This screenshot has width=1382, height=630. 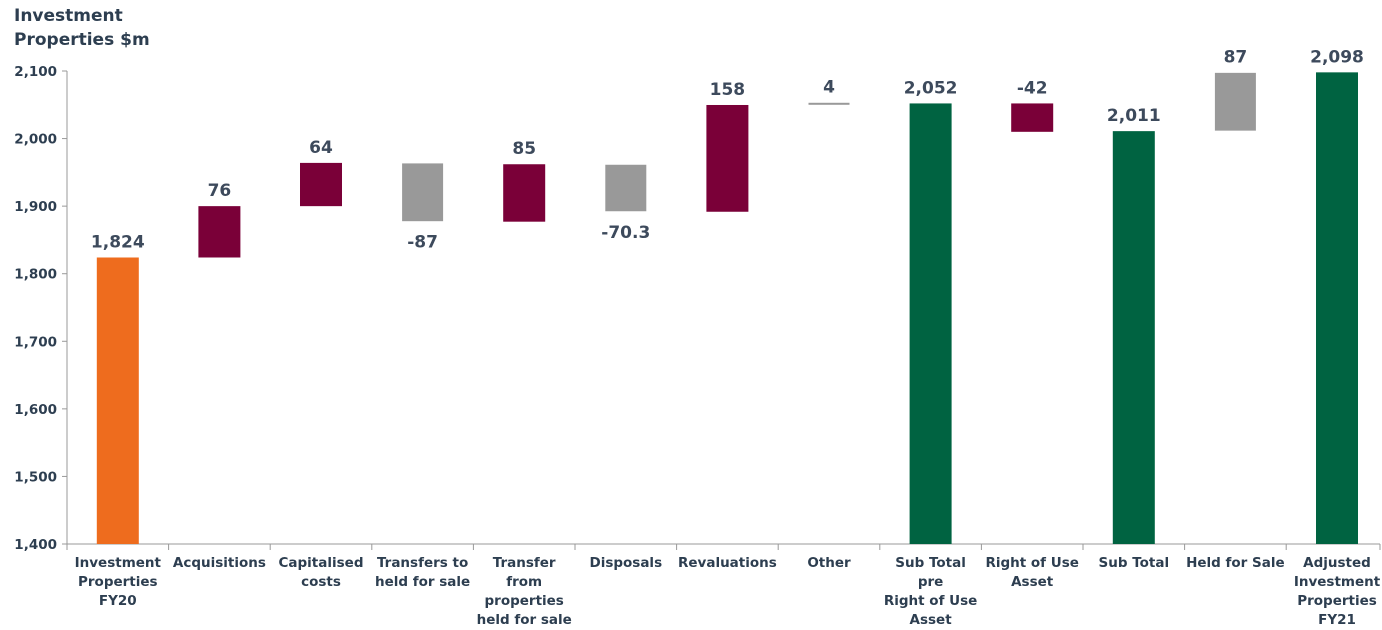 I want to click on x-tick-label: Acquisitions, so click(x=219, y=563).